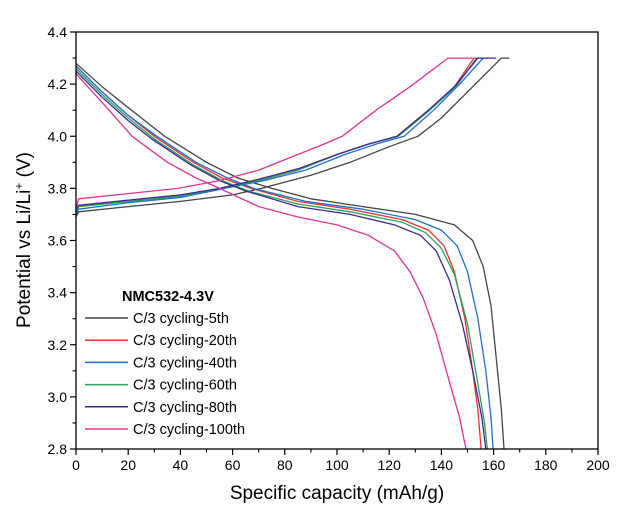 This screenshot has height=505, width=620. I want to click on legend-label: C/3 cycling-40th, so click(185, 363).